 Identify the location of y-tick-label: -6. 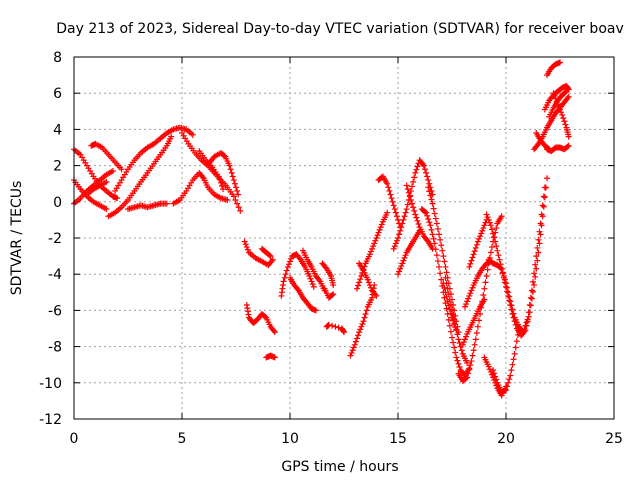
(55, 311).